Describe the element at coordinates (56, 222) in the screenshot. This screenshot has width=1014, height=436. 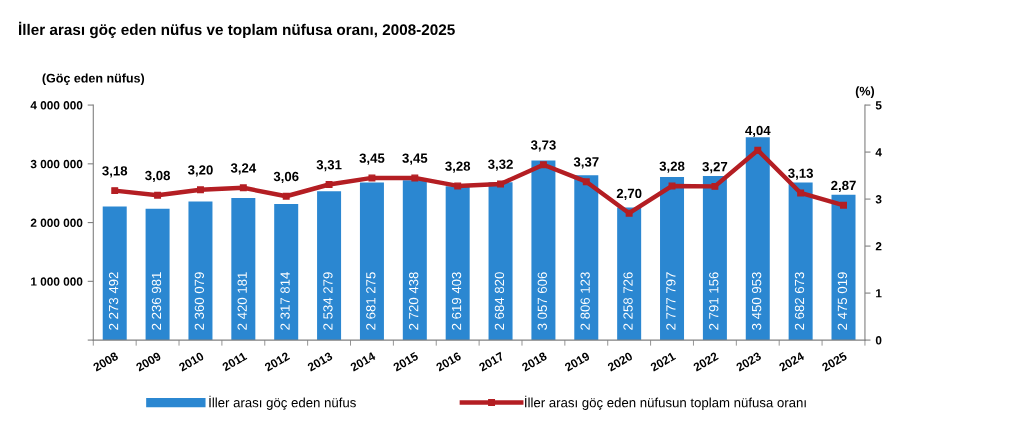
I see `y-tick-label: 2 000 000` at that location.